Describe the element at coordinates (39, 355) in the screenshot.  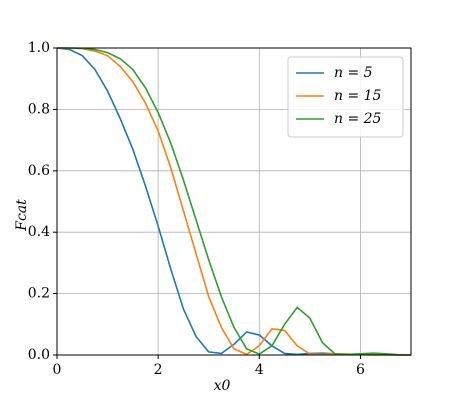
I see `y-tick-label: 0.0` at that location.